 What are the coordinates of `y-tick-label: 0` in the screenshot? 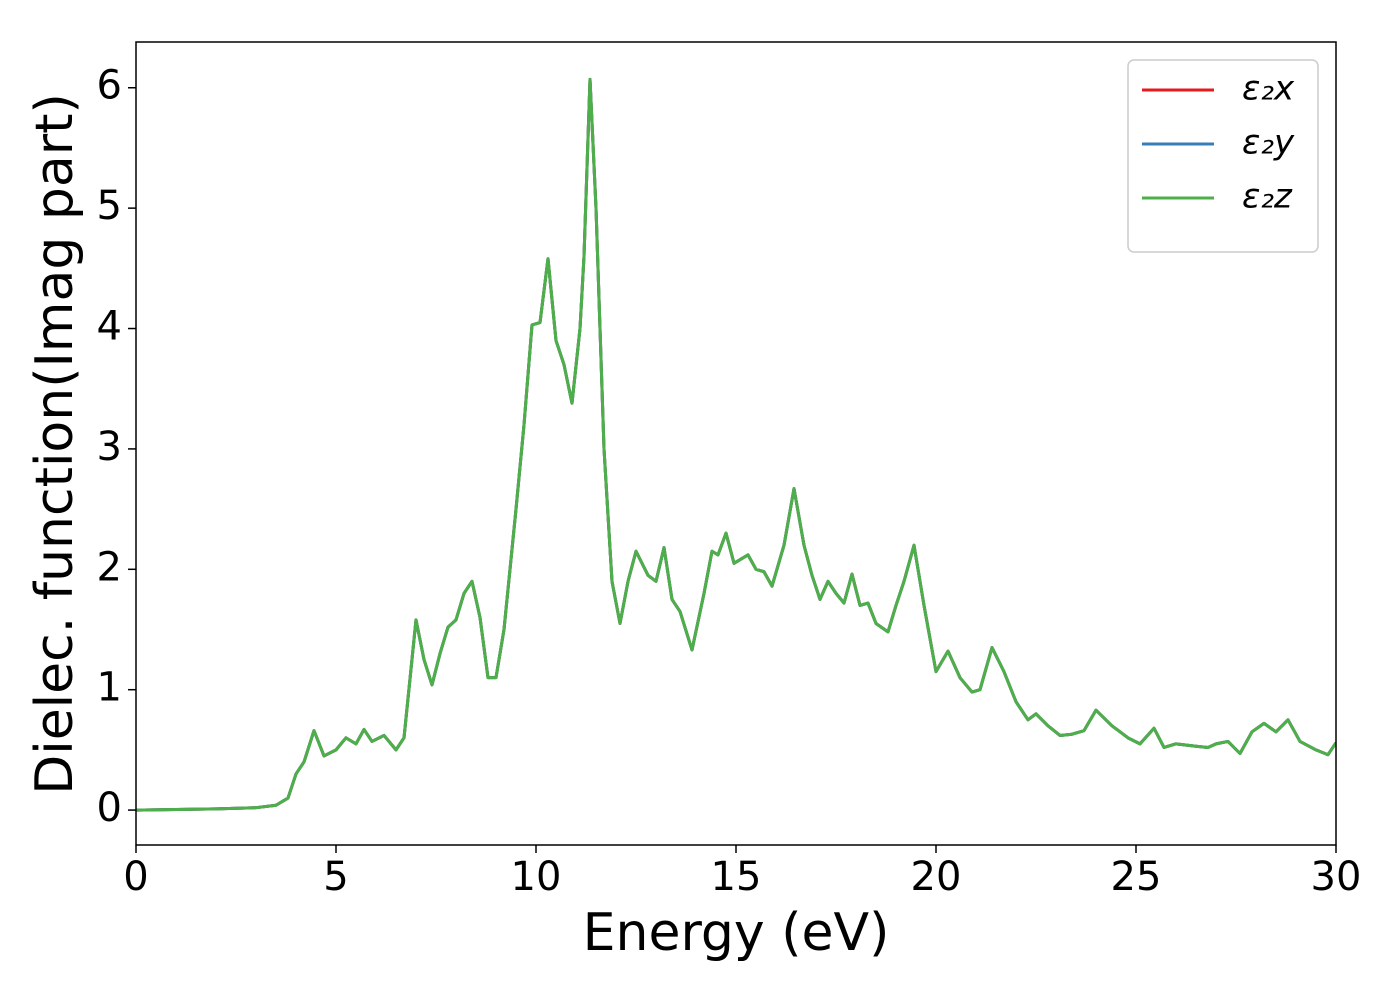 It's located at (109, 808).